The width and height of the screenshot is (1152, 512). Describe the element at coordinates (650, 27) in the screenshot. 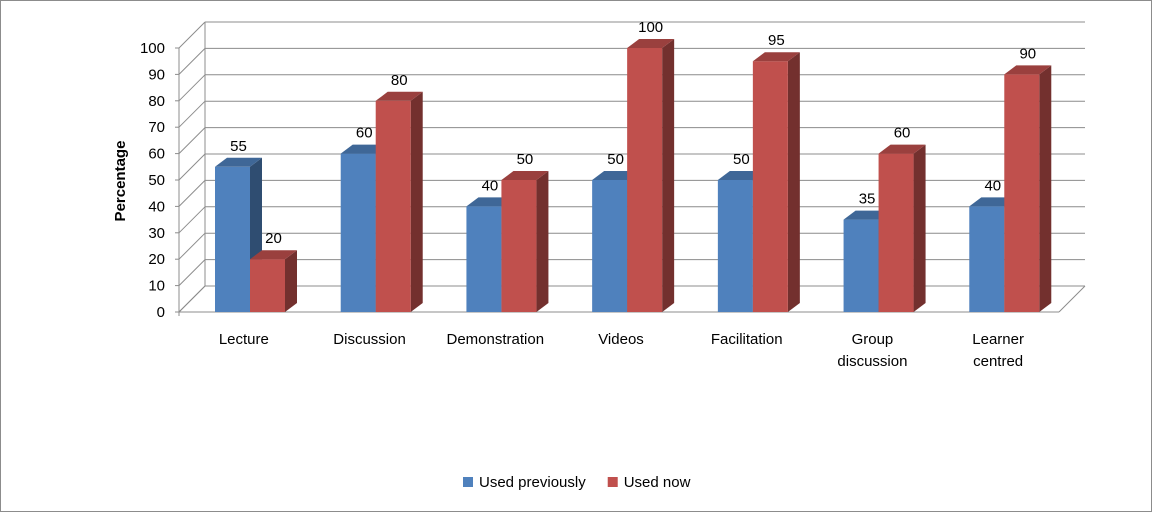

I see `data-label: 100` at that location.